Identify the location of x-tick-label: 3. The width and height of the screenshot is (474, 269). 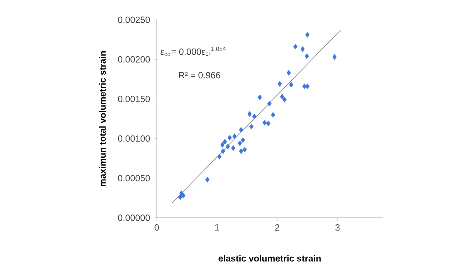
(338, 227).